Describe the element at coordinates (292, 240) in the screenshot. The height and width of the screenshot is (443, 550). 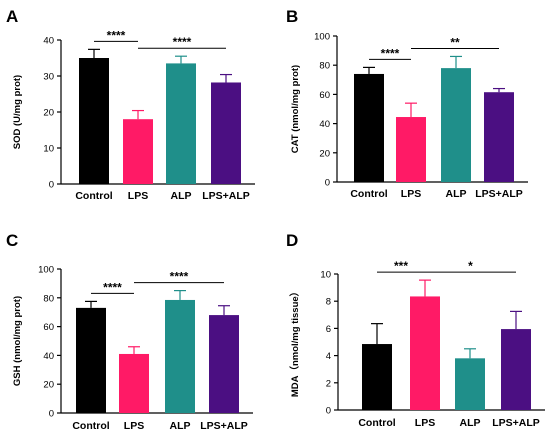
I see `panel-letter: D` at that location.